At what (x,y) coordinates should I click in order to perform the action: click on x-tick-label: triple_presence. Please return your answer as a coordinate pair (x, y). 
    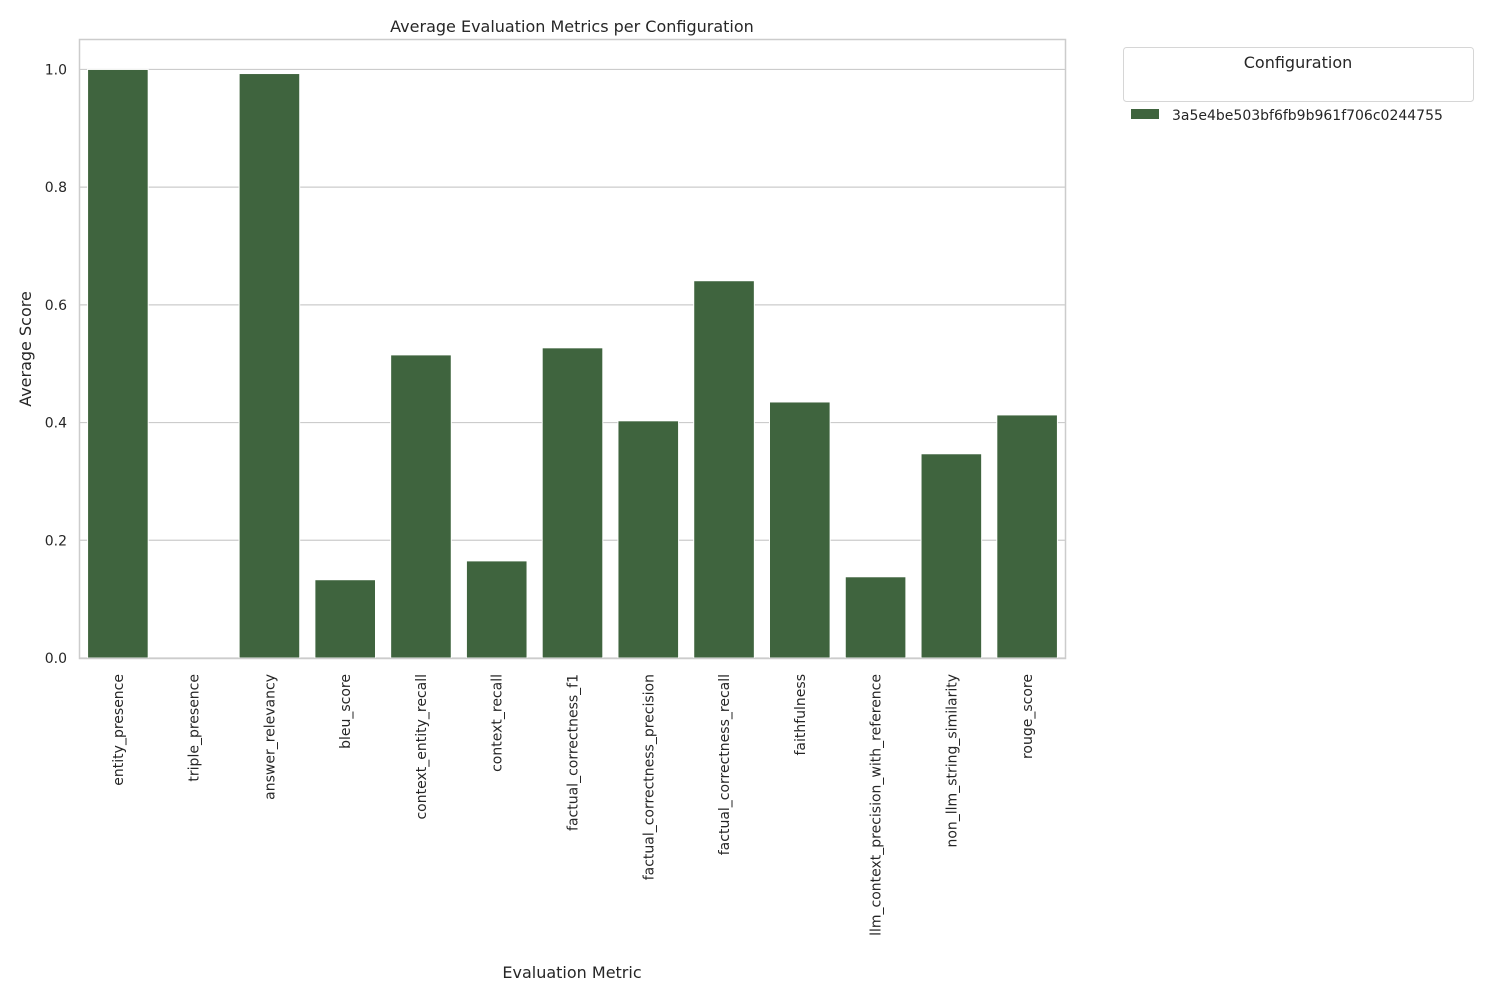
    Looking at the image, I should click on (195, 728).